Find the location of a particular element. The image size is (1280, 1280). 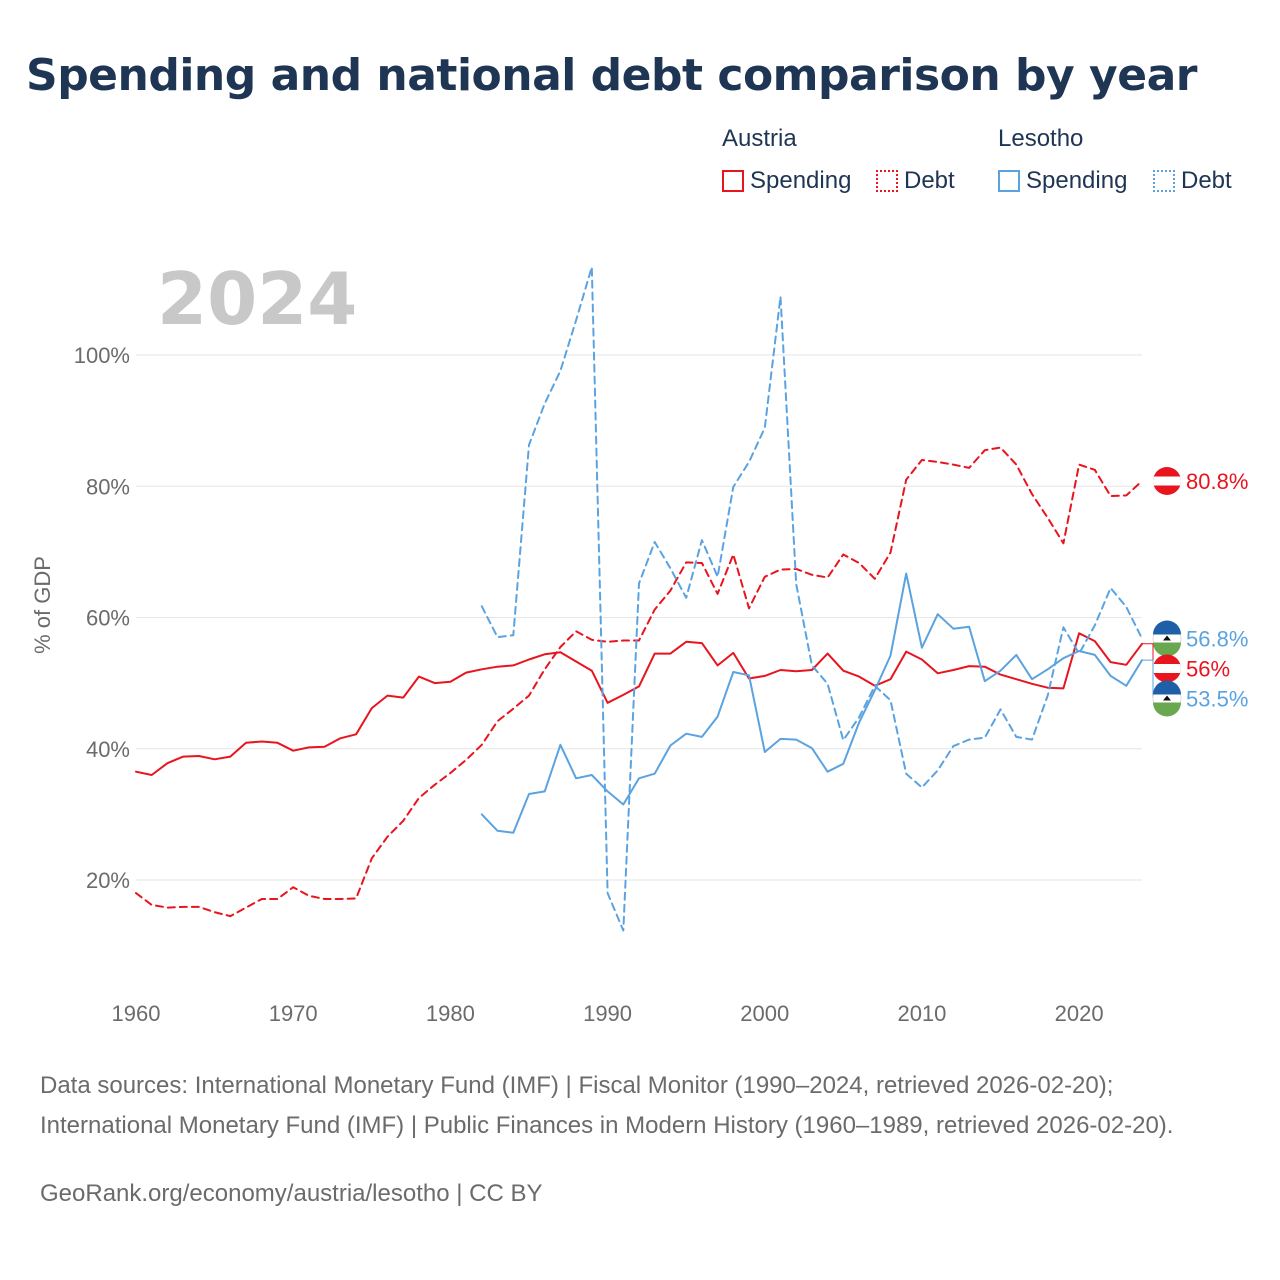

end-value-label: 53.5% is located at coordinates (1217, 699).